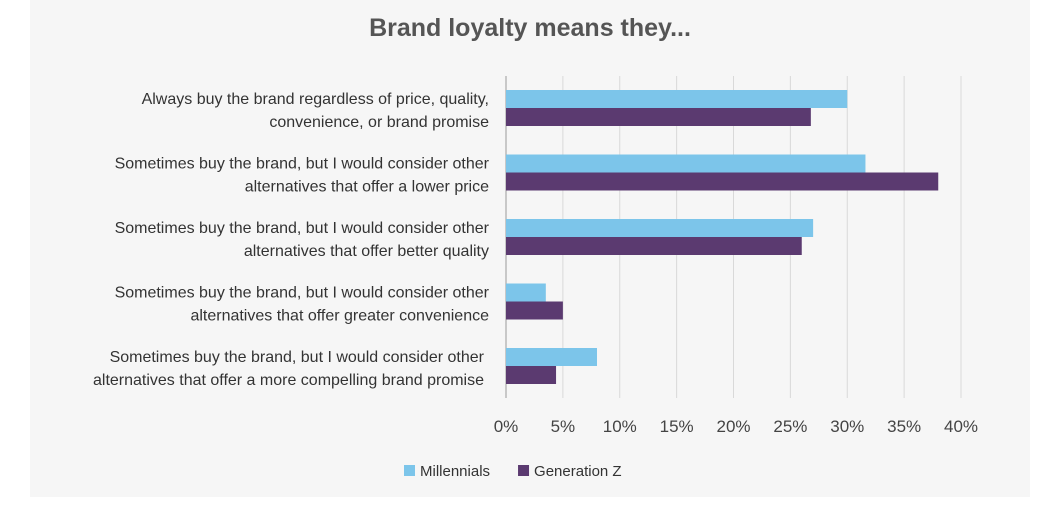 Image resolution: width=1041 pixels, height=507 pixels. Describe the element at coordinates (733, 426) in the screenshot. I see `x-tick-label: 20%` at that location.